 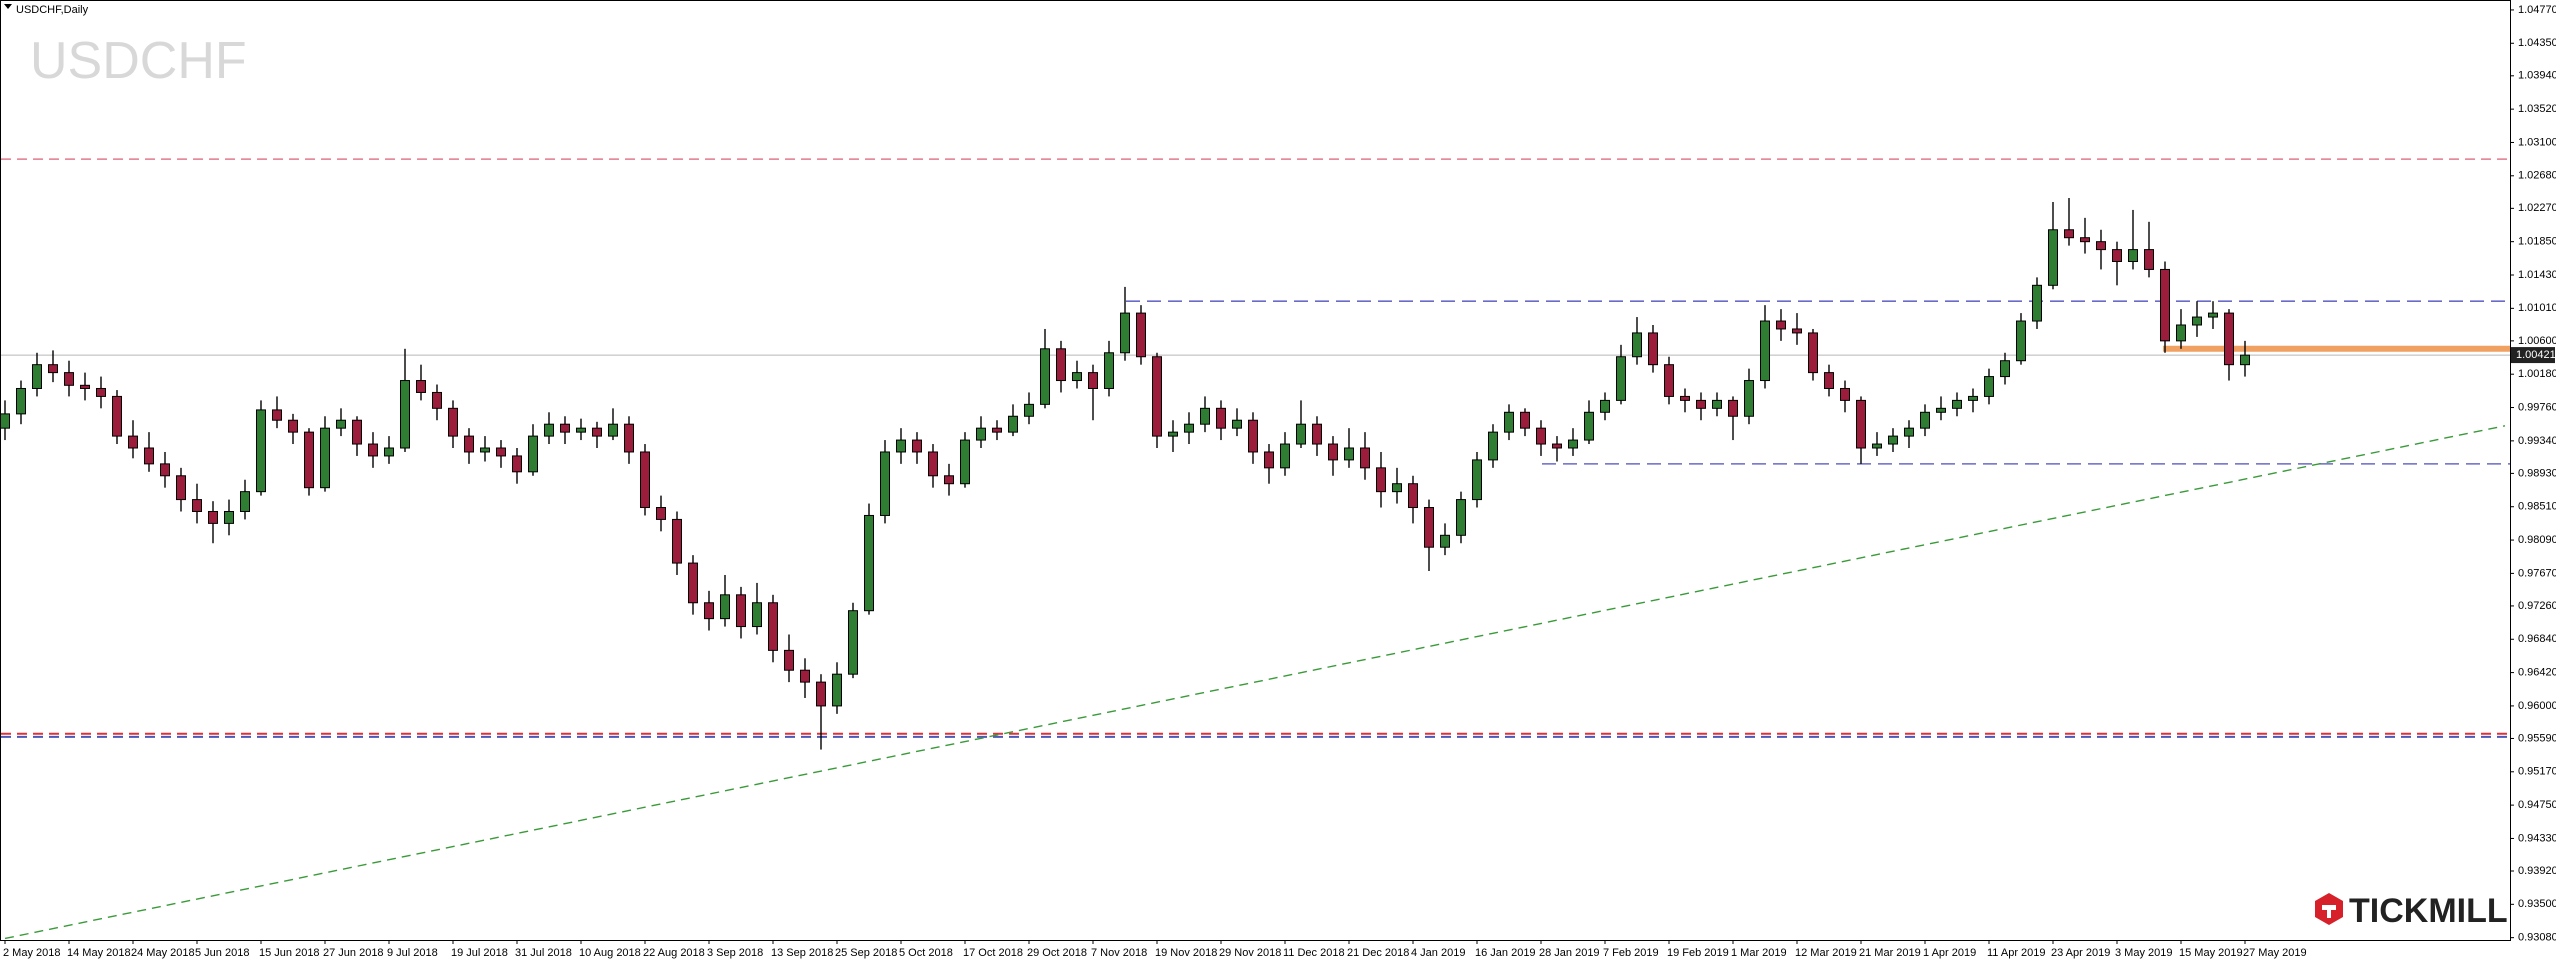 I want to click on x-tick-label: 7 Nov 2018, so click(x=1119, y=953).